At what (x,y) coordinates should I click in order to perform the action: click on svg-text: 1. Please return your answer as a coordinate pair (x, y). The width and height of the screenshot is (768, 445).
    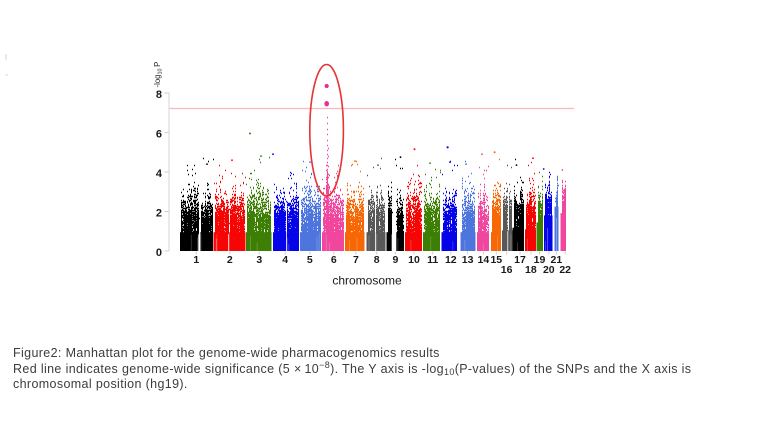
    Looking at the image, I should click on (196, 260).